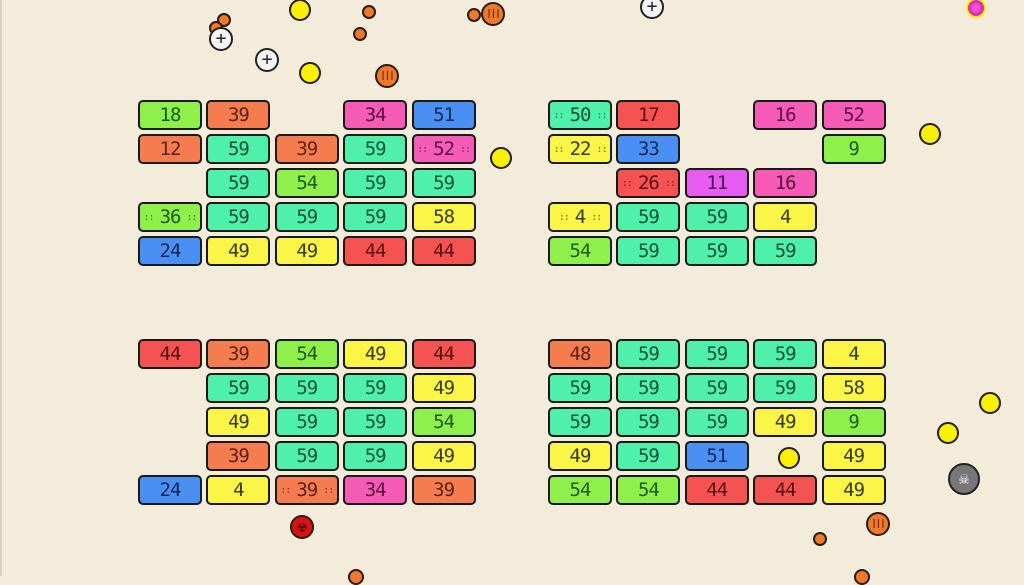 The width and height of the screenshot is (1024, 585). Describe the element at coordinates (716, 183) in the screenshot. I see `brick: 11` at that location.